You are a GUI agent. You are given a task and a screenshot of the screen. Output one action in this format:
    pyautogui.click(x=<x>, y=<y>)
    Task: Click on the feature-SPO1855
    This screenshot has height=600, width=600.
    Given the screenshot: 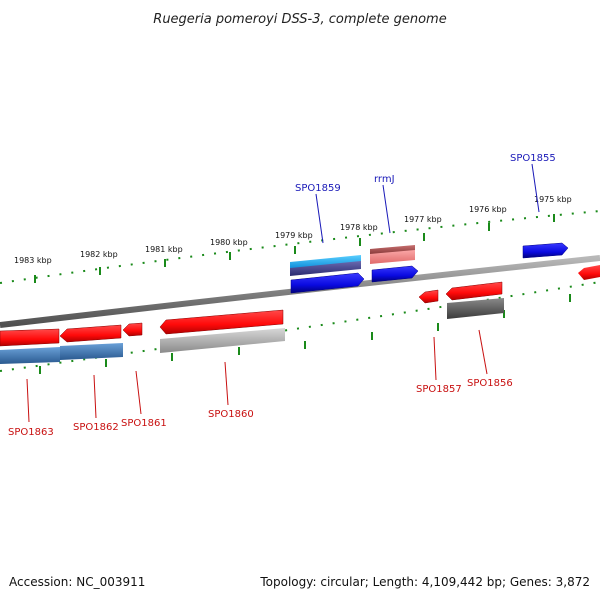 What is the action you would take?
    pyautogui.click(x=545, y=250)
    